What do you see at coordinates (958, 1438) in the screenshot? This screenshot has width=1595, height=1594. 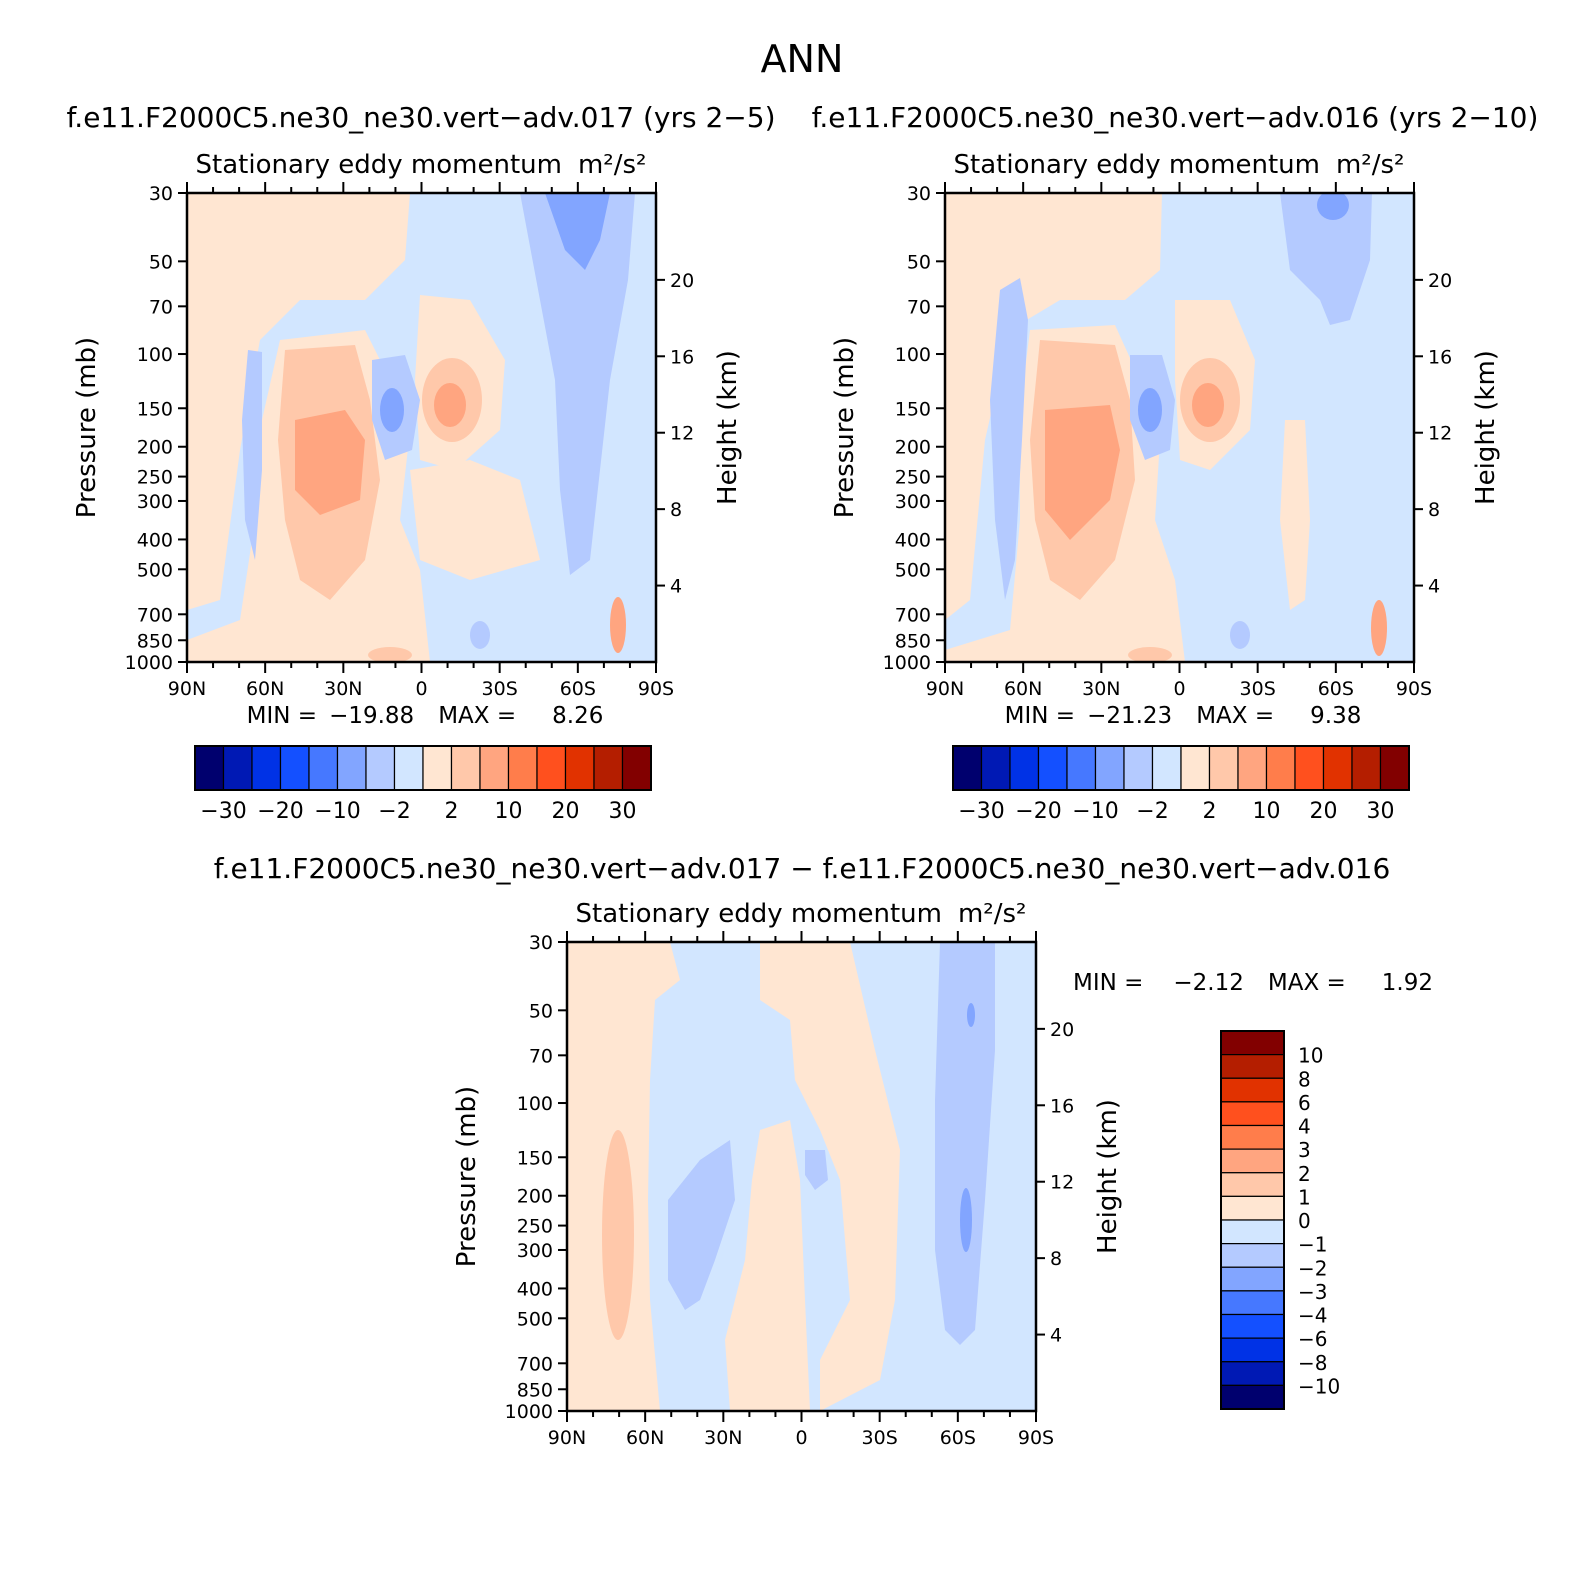 I see `x-tick-label: 60S` at bounding box center [958, 1438].